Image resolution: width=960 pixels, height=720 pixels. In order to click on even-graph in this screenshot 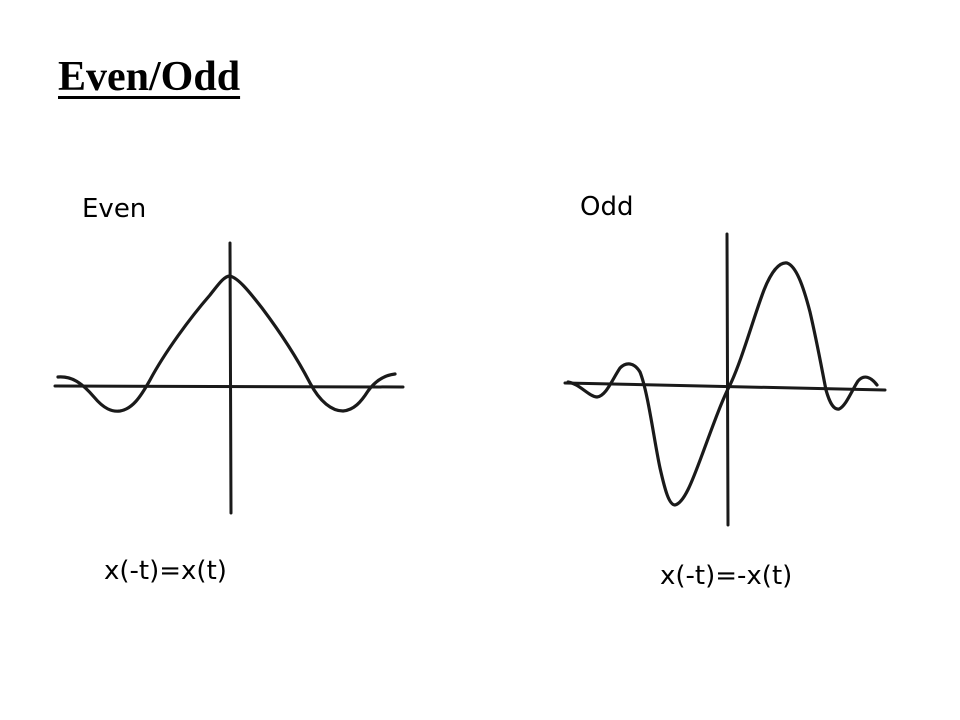, I will do `click(229, 378)`.